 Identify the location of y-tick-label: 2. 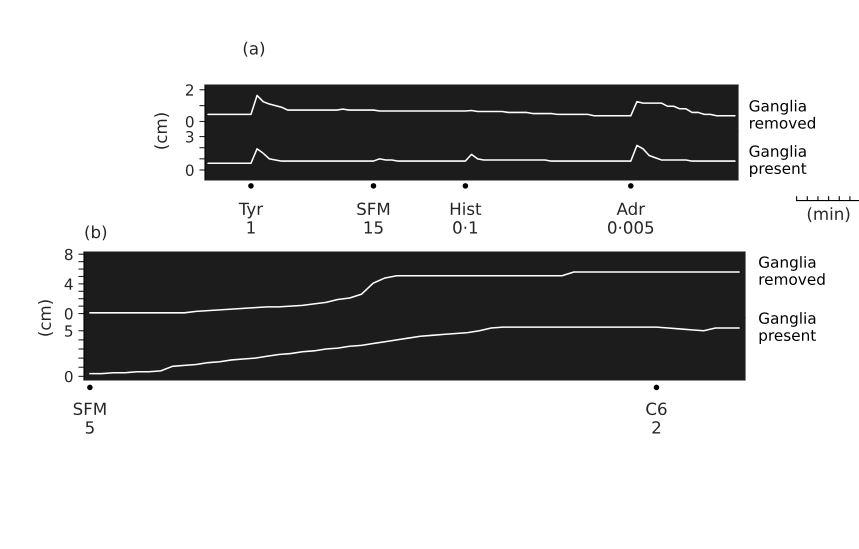
(190, 90).